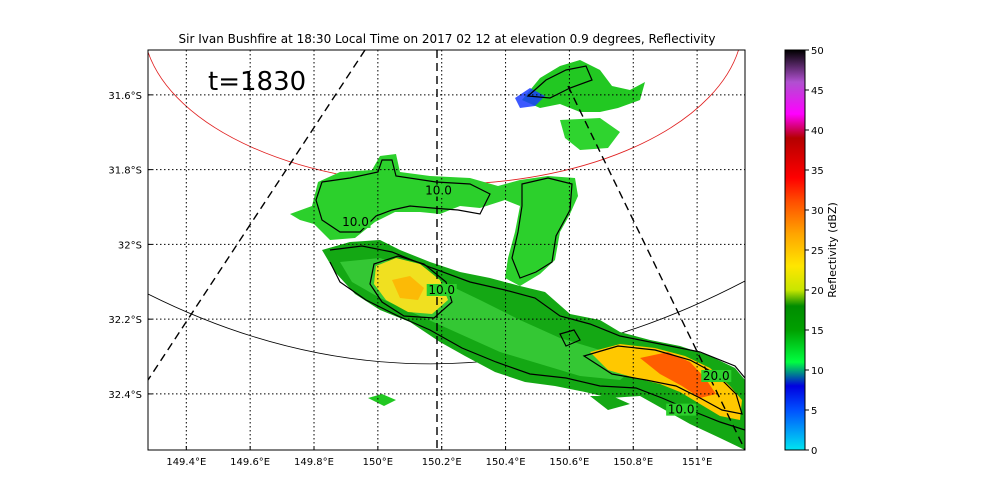 This screenshot has width=1000, height=500. Describe the element at coordinates (125, 171) in the screenshot. I see `lat-tick-label: 31.8°S` at that location.